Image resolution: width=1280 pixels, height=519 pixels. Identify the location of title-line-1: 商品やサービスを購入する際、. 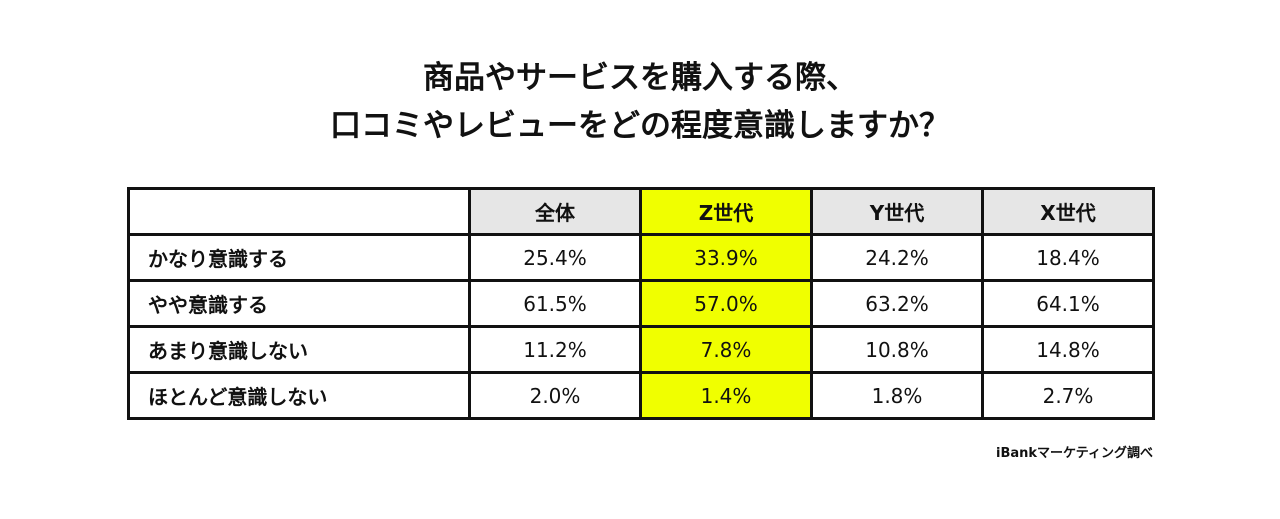
(640, 78).